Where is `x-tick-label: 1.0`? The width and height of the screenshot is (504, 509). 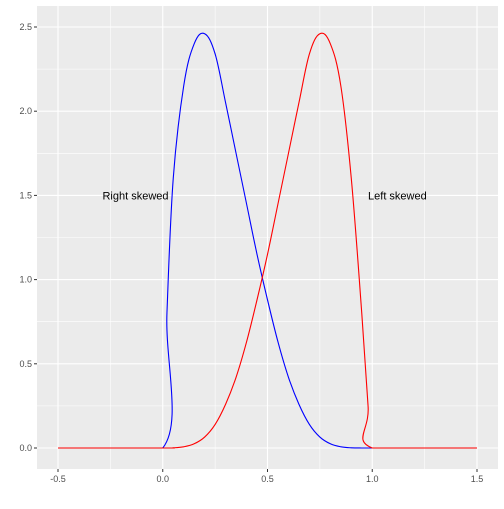 x-tick-label: 1.0 is located at coordinates (372, 479).